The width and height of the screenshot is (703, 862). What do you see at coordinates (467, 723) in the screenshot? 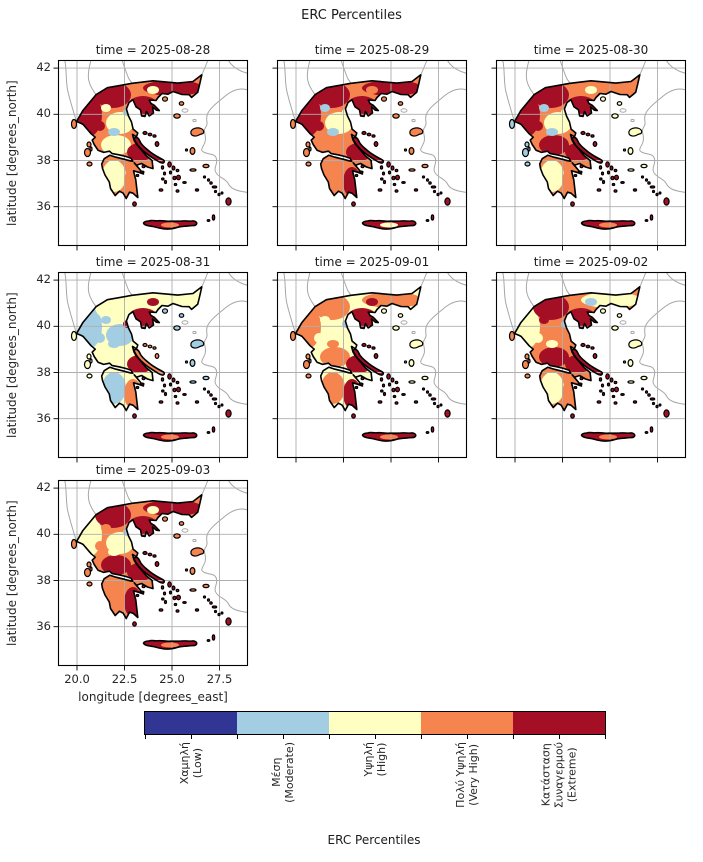
I see `colorbar-segment-very_high` at bounding box center [467, 723].